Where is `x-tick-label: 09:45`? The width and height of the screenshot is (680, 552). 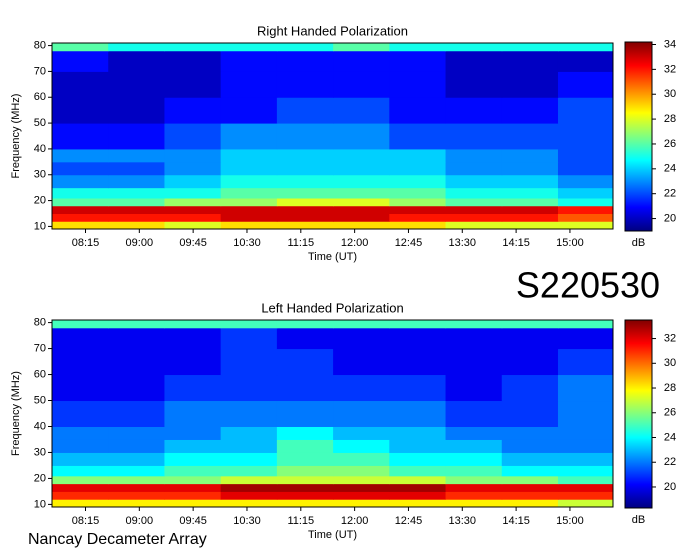
x-tick-label: 09:45 is located at coordinates (193, 243).